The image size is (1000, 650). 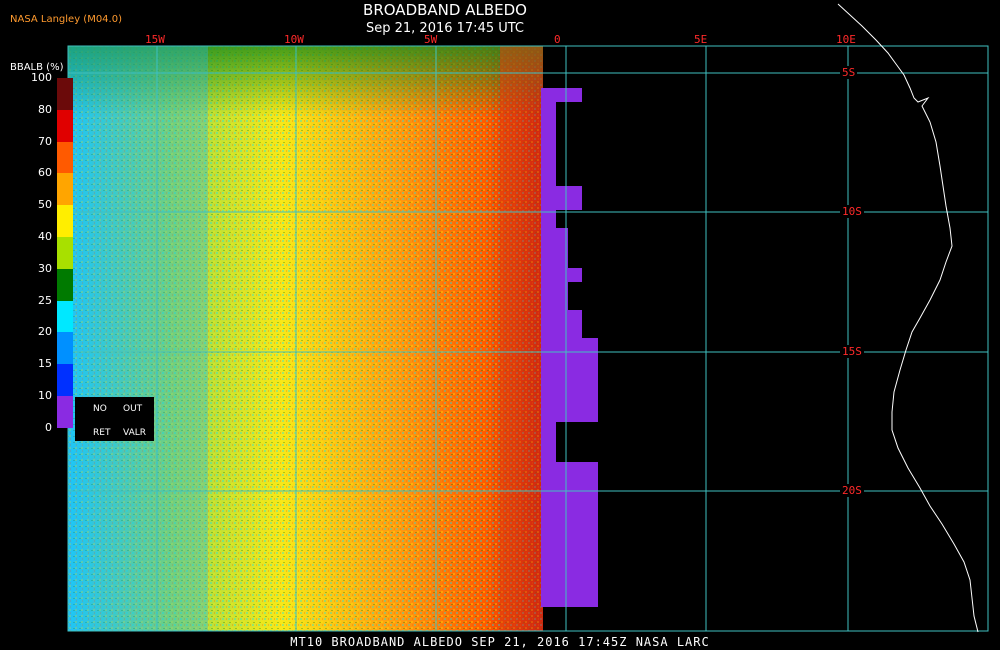 I want to click on no-retrieval-region, so click(x=569, y=347).